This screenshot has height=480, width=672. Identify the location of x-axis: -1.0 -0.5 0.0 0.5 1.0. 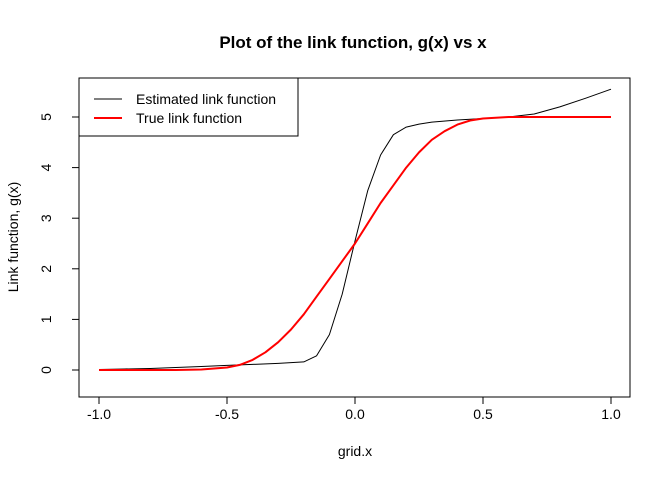
(354, 409).